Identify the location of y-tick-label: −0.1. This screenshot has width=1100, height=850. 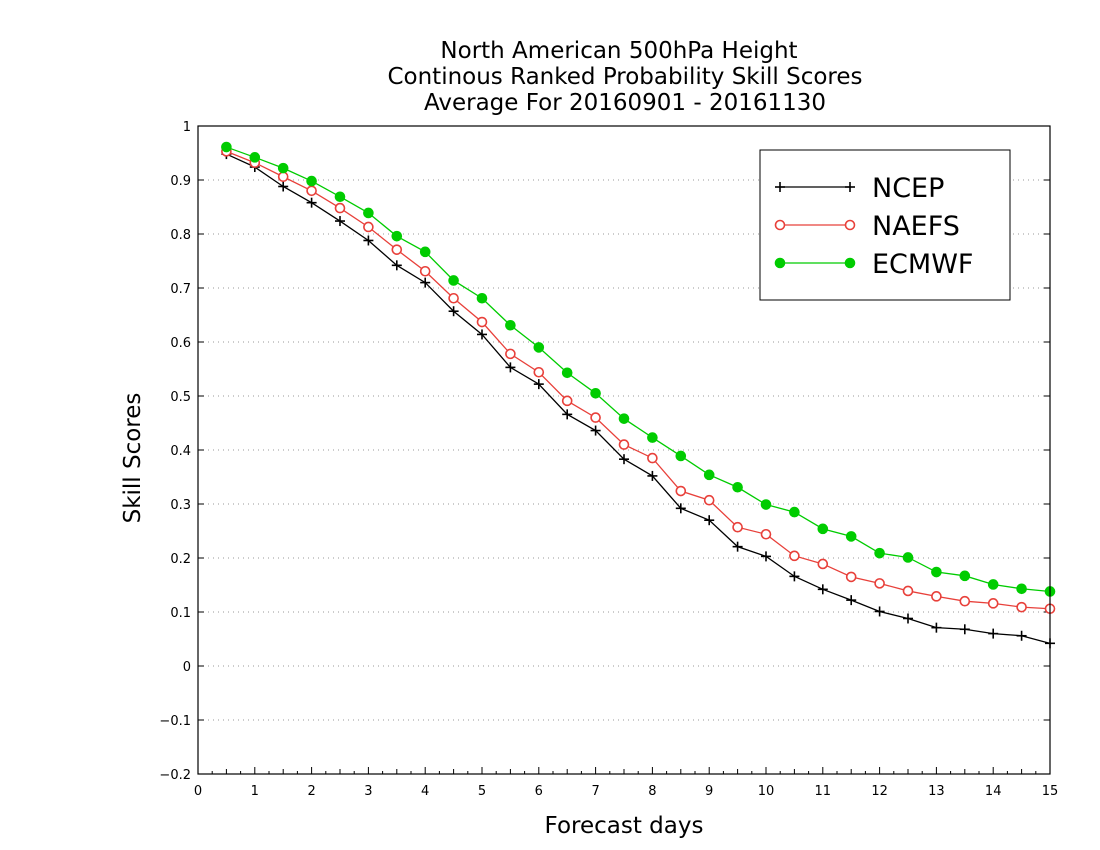
(175, 721).